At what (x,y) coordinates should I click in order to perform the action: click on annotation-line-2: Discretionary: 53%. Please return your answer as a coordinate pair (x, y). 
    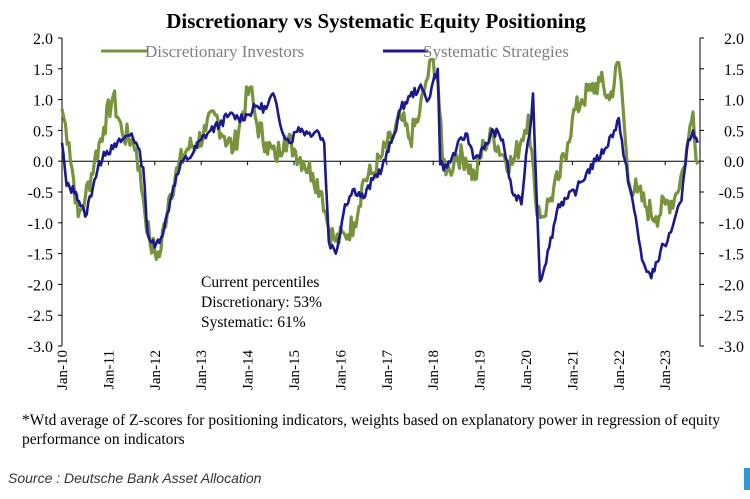
    Looking at the image, I should click on (261, 302).